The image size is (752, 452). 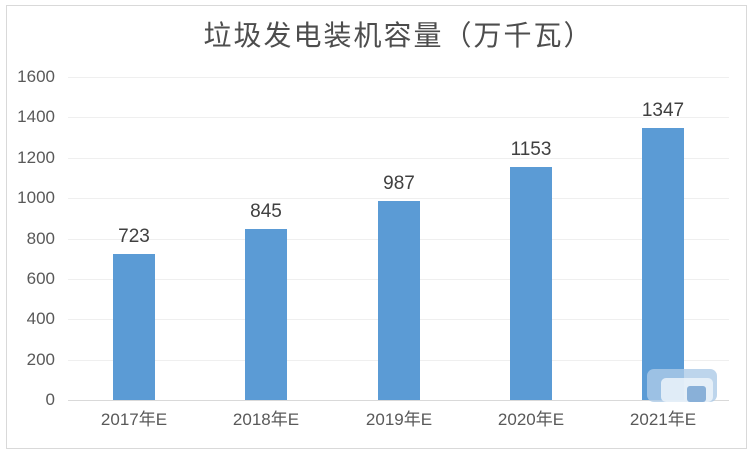 I want to click on x-axis-line, so click(x=398, y=400).